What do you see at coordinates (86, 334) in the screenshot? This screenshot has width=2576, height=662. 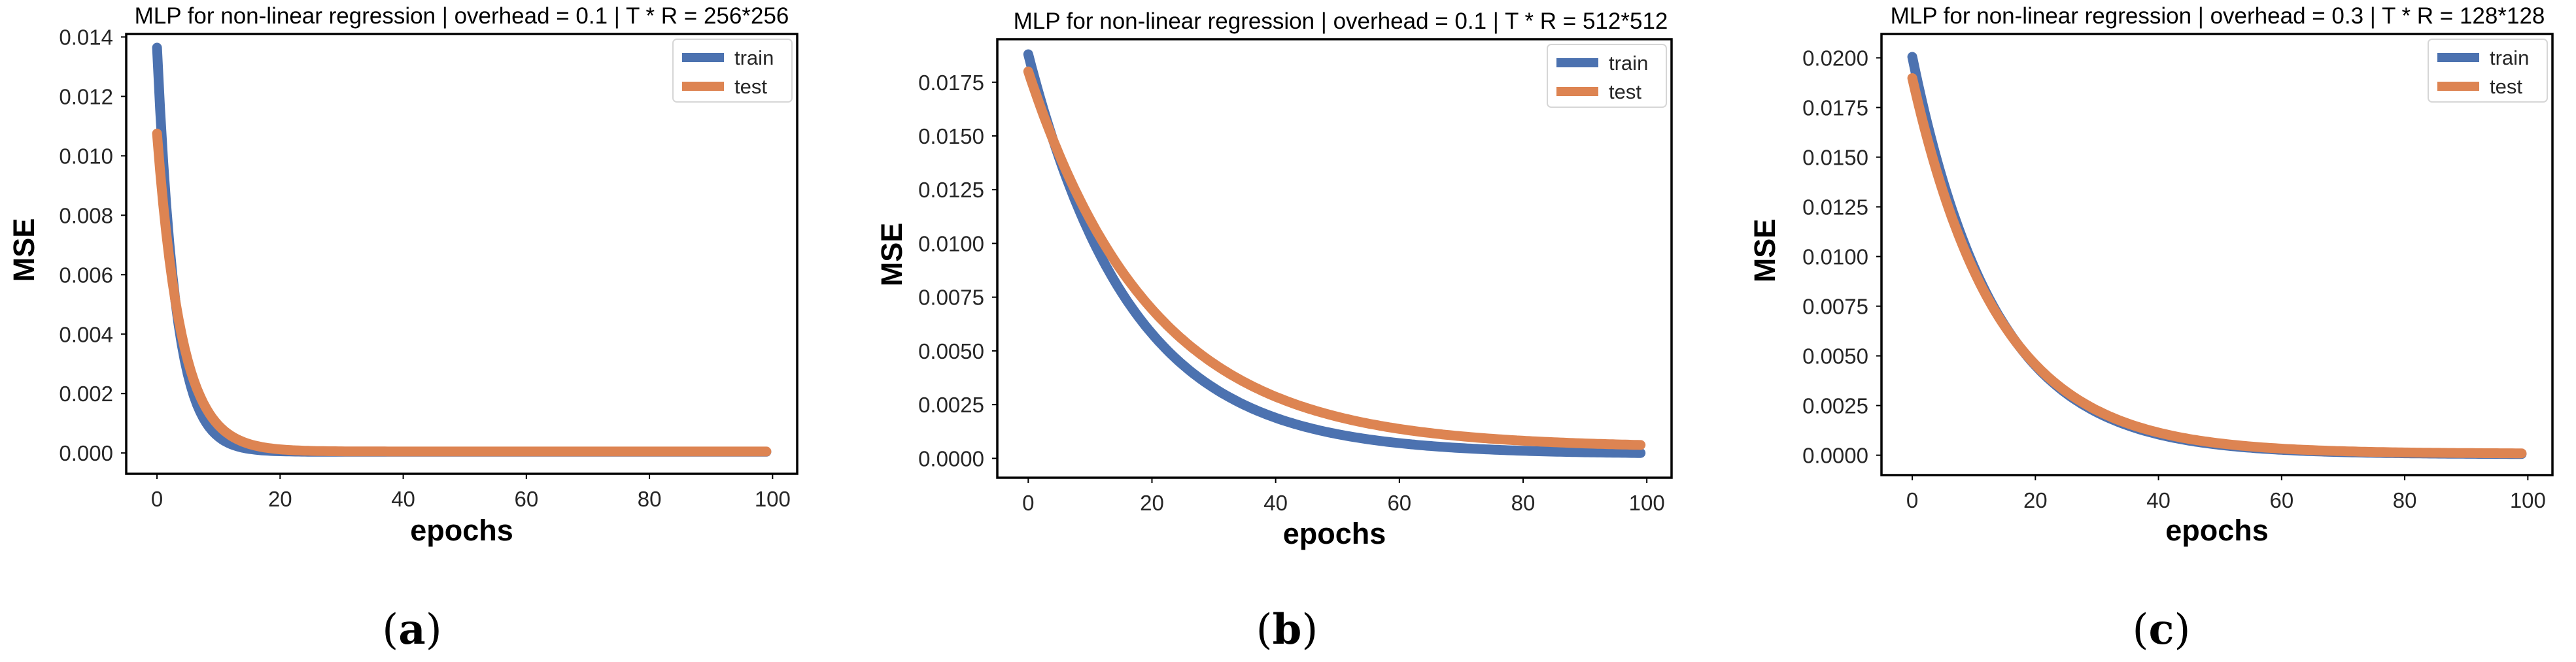 I see `y-tick-label: 0.004` at bounding box center [86, 334].